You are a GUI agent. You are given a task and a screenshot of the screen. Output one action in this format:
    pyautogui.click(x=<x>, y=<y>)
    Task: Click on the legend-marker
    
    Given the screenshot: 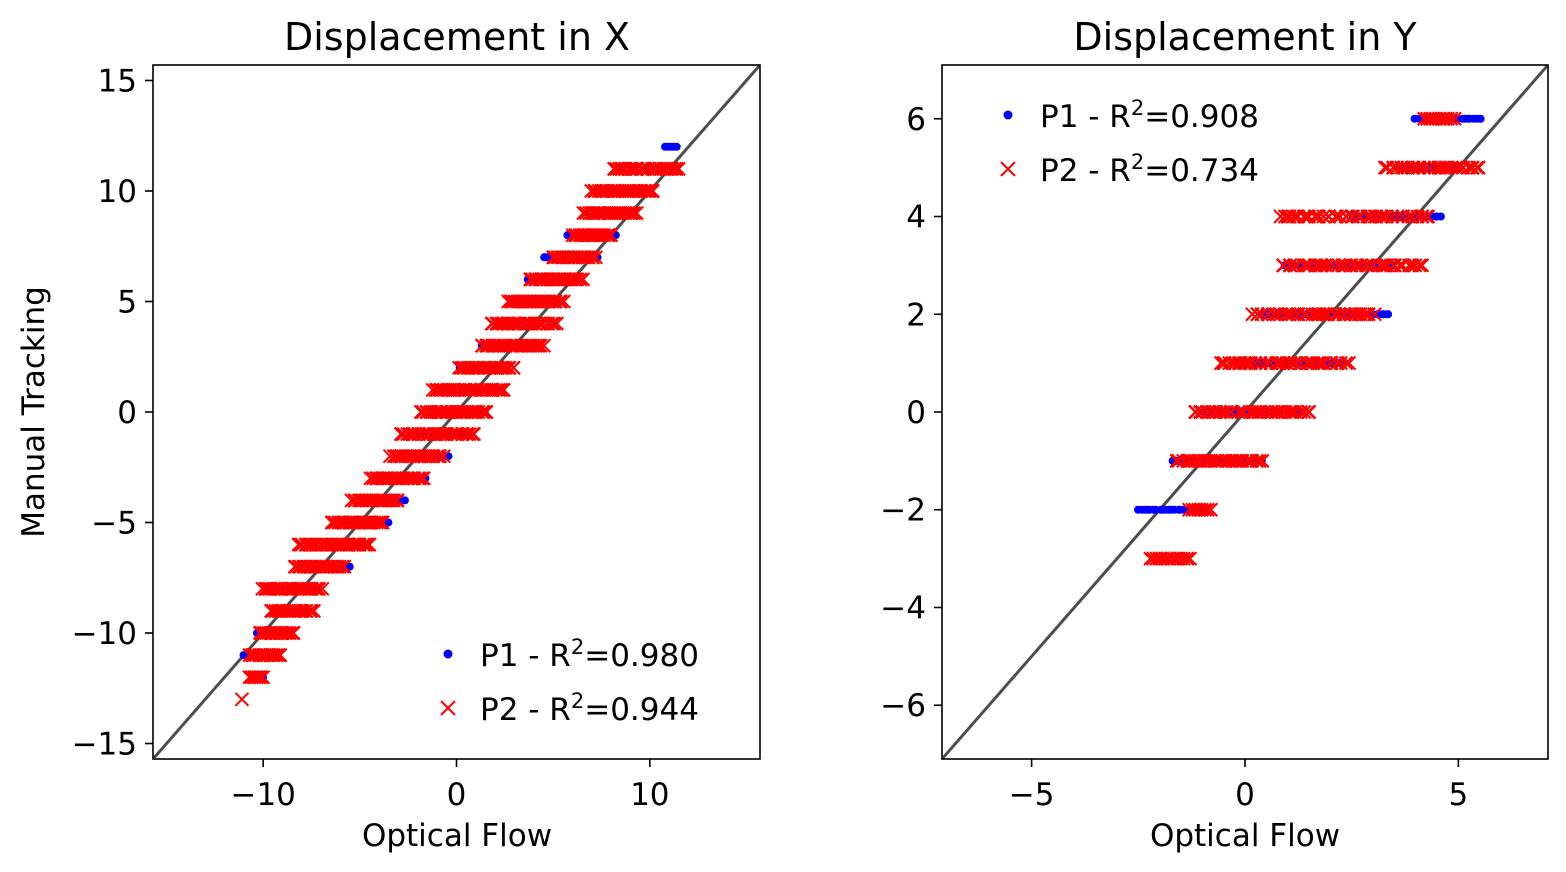 What is the action you would take?
    pyautogui.click(x=1008, y=169)
    